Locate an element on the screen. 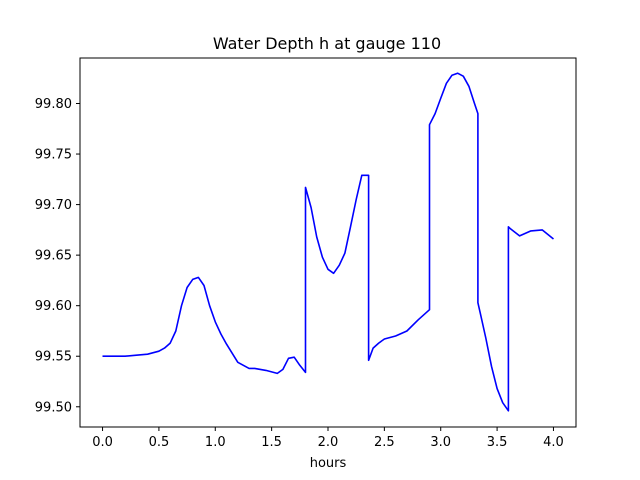 The width and height of the screenshot is (640, 480). x-tick-label: 1.0 is located at coordinates (215, 442).